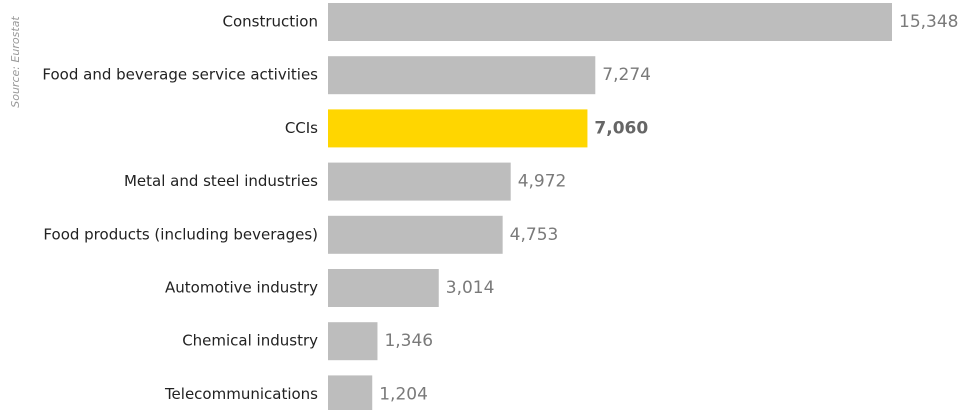 The width and height of the screenshot is (968, 414). Describe the element at coordinates (241, 394) in the screenshot. I see `category-label: Telecommunications` at that location.